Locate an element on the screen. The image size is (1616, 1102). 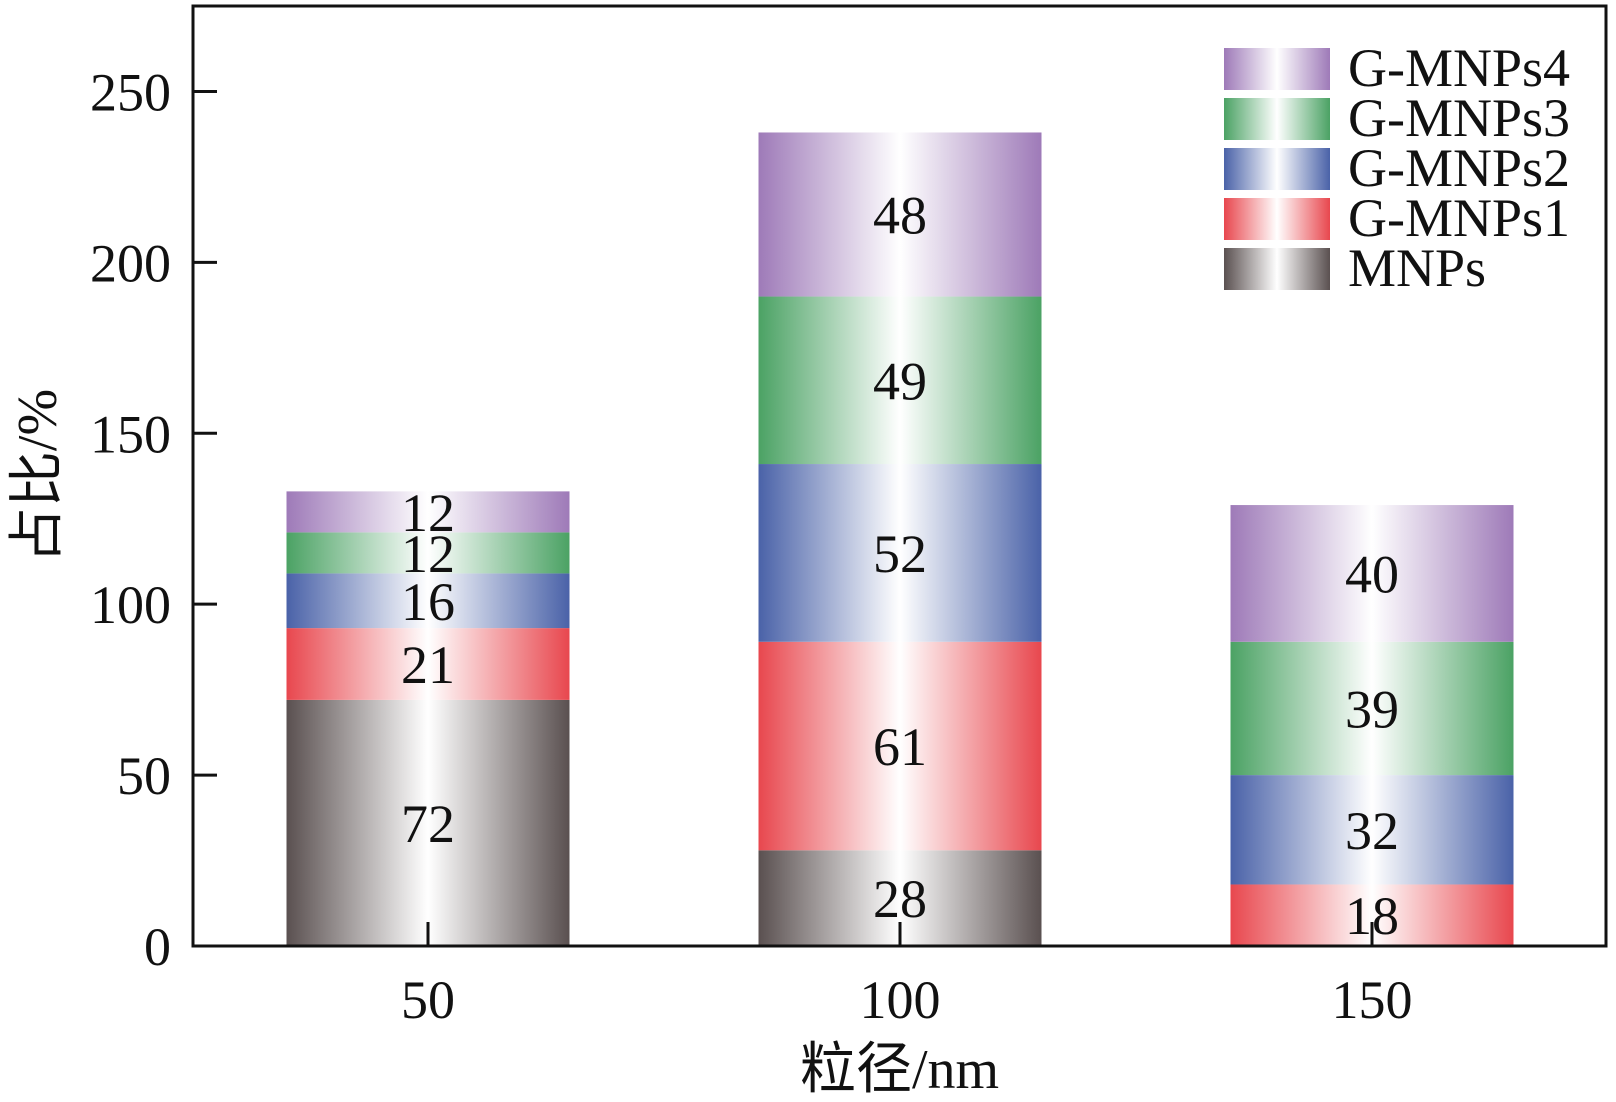
x-tick-label: 50 is located at coordinates (428, 1000).